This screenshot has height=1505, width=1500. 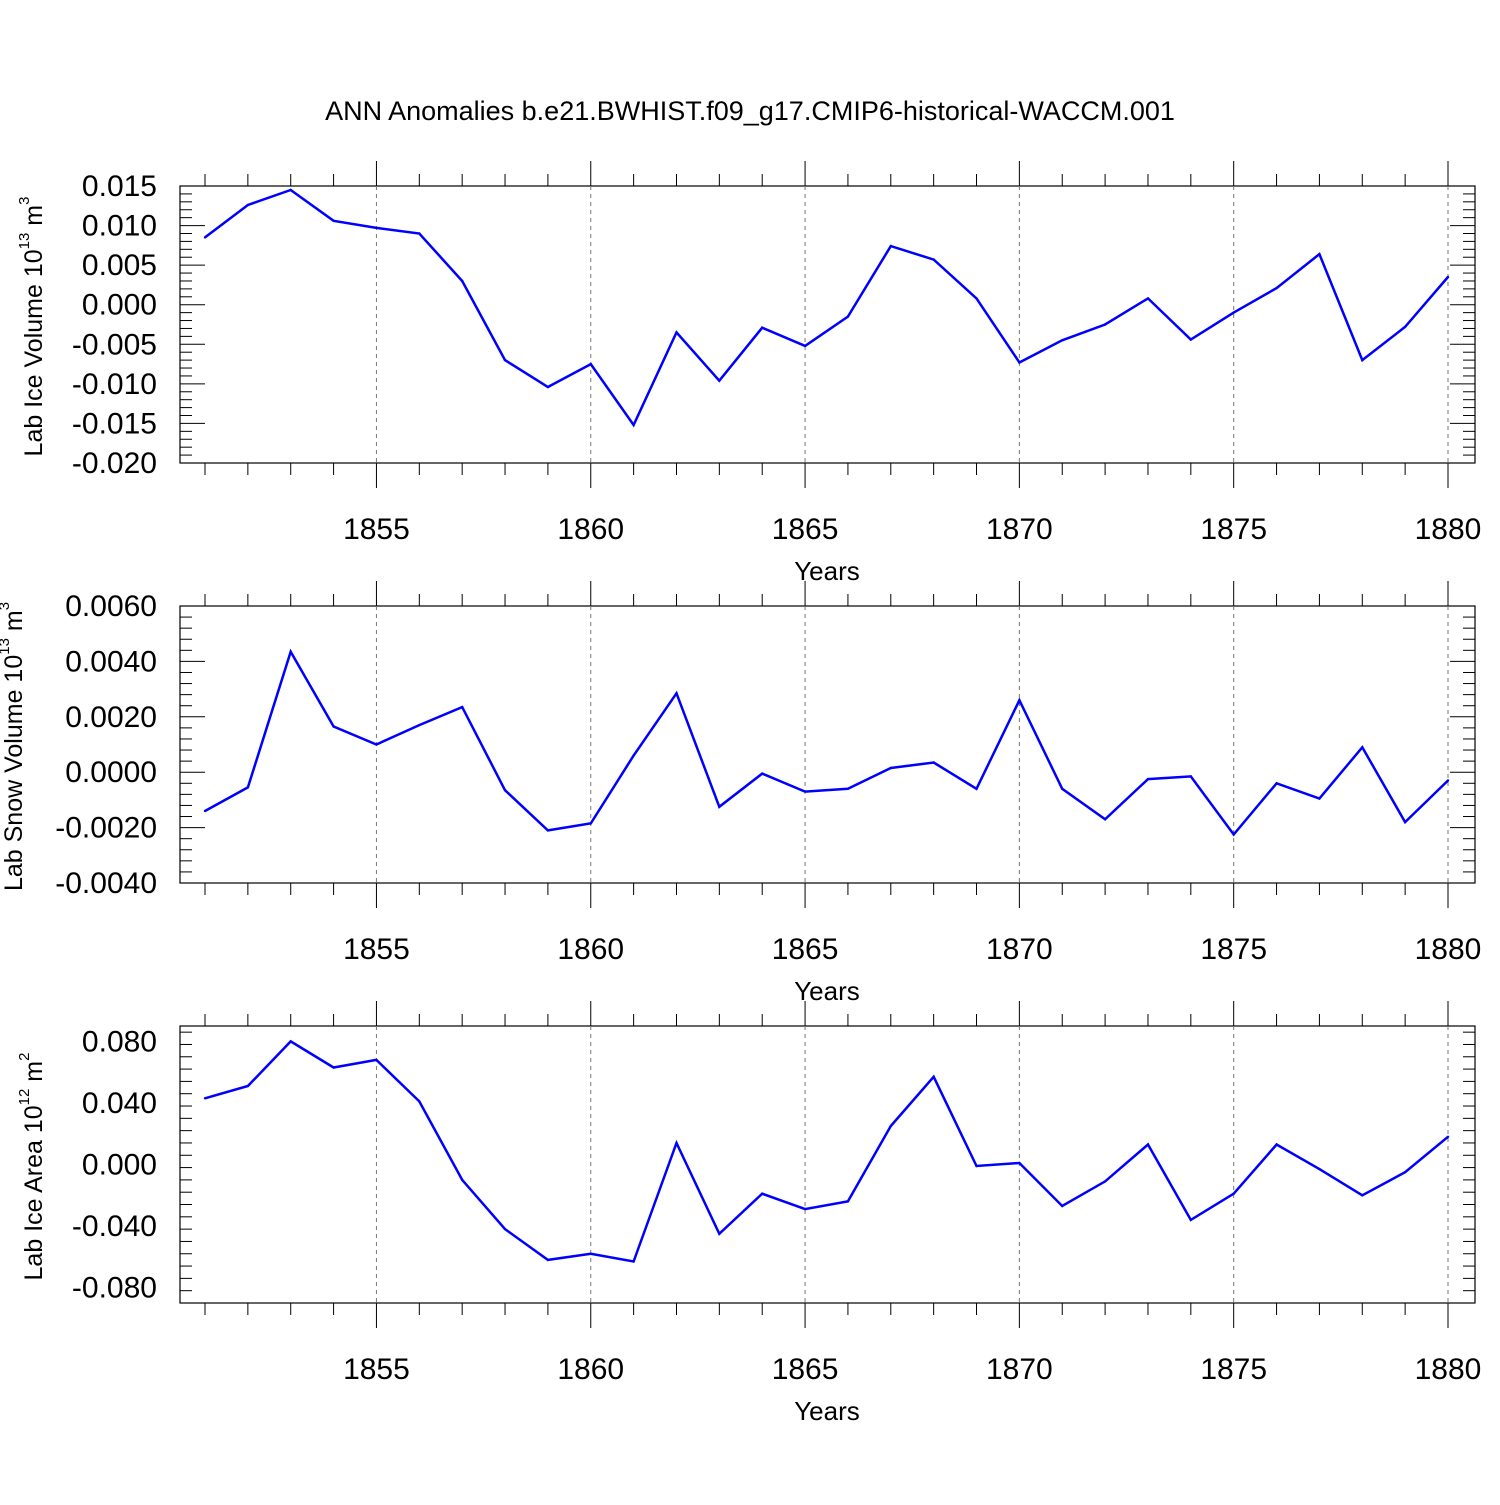 I want to click on y-tick-label: -0.0020, so click(x=106, y=828).